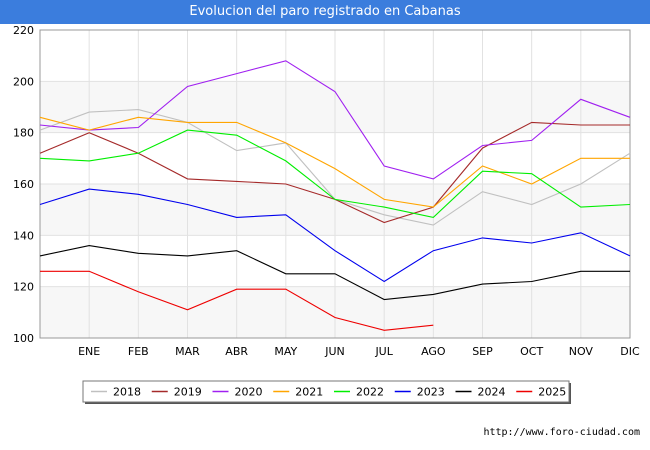  I want to click on legend-label-2021: 2021, so click(309, 392).